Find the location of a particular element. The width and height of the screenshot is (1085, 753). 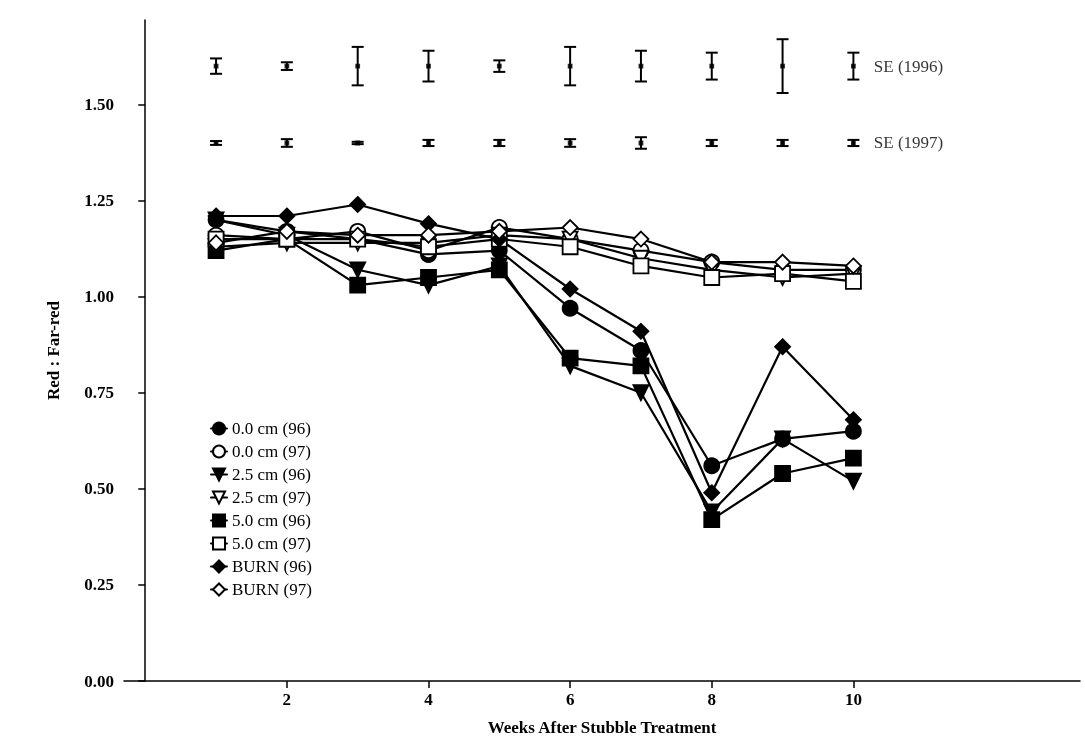

y-axis-title: Red : Far-red is located at coordinates (53, 350).